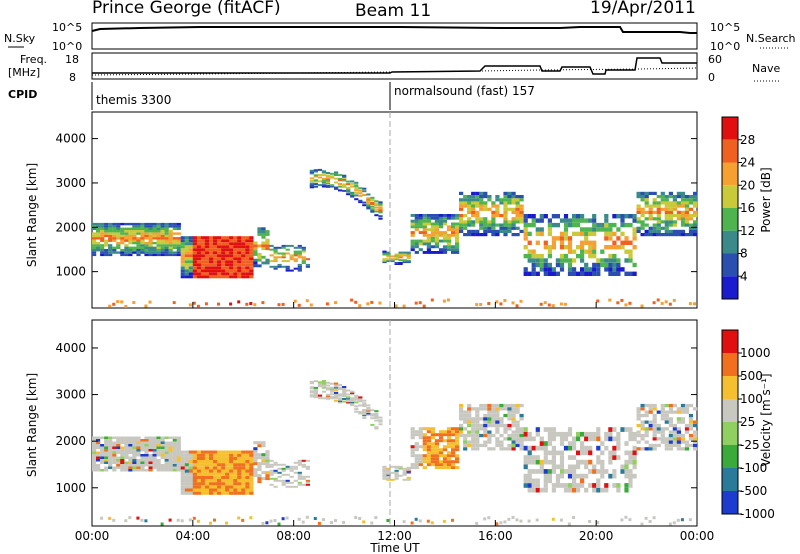  What do you see at coordinates (186, 9) in the screenshot?
I see `station-title: Prince George (fitACF)` at bounding box center [186, 9].